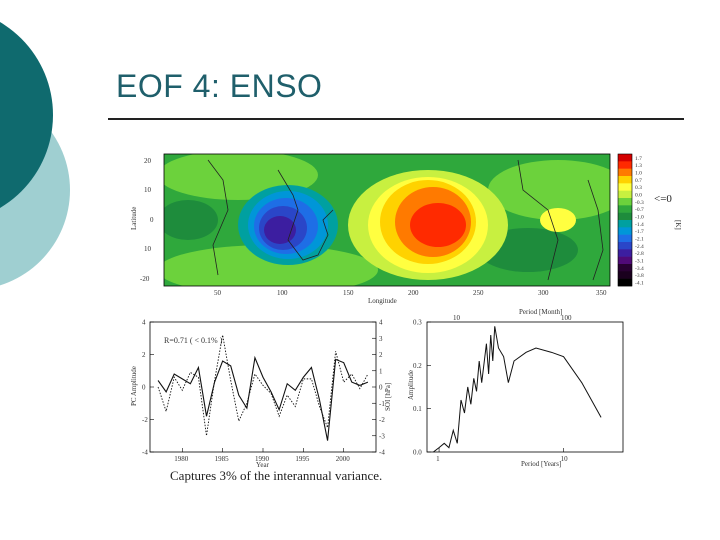  I want to click on colorbar-tick: -2.4, so click(639, 247).